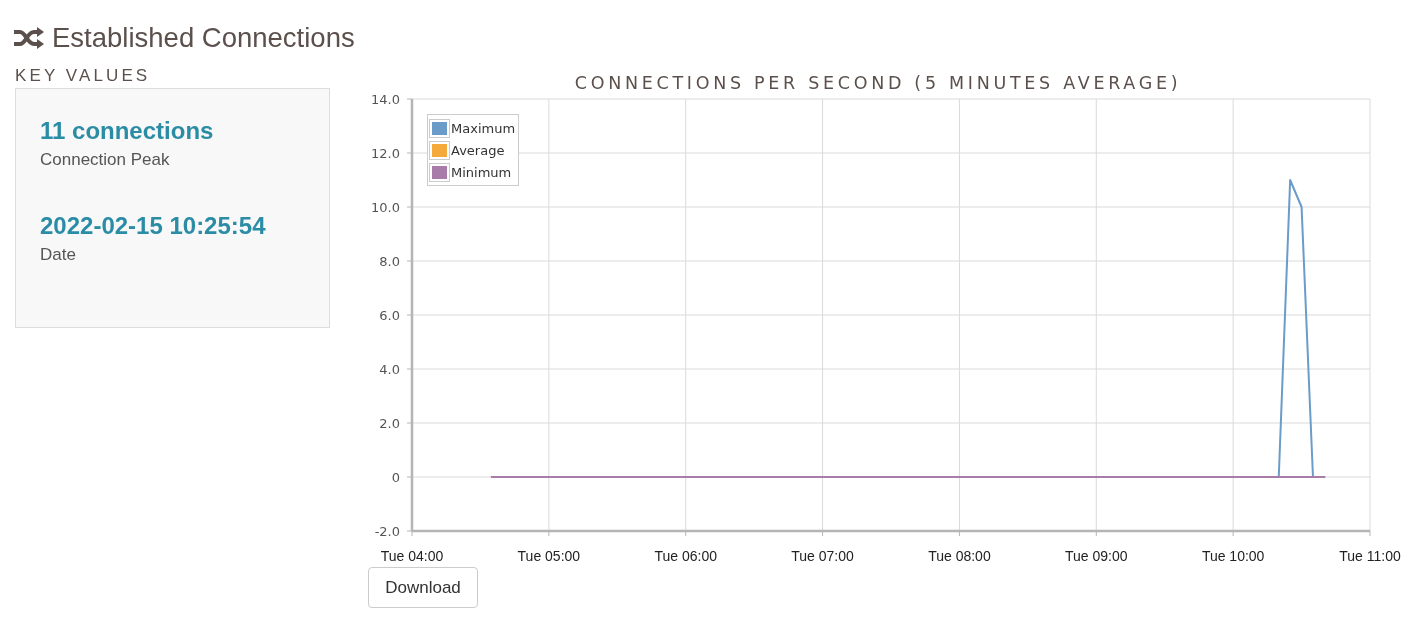  Describe the element at coordinates (1370, 555) in the screenshot. I see `x-tick-label: Tue 11:00` at that location.